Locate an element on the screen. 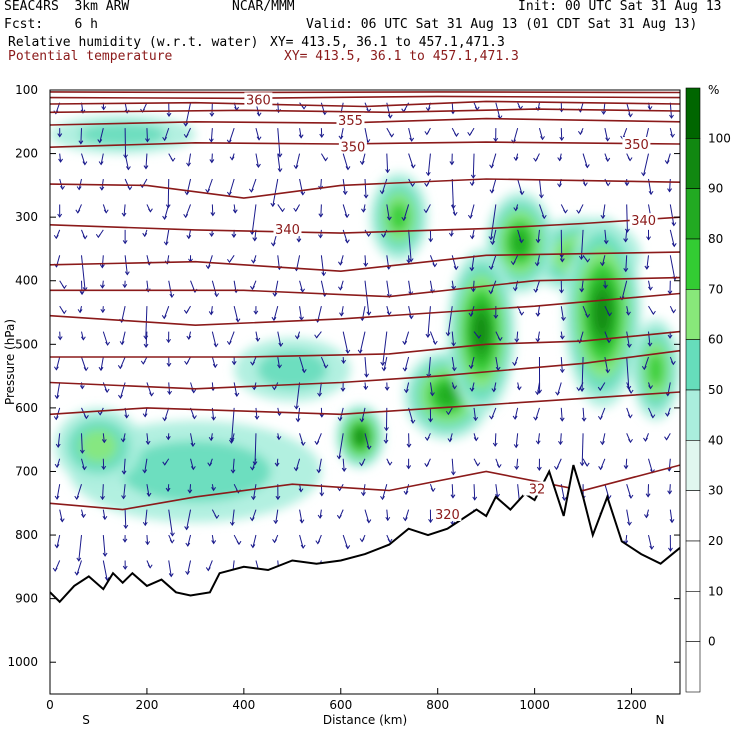  theta-contour is located at coordinates (365, 262).